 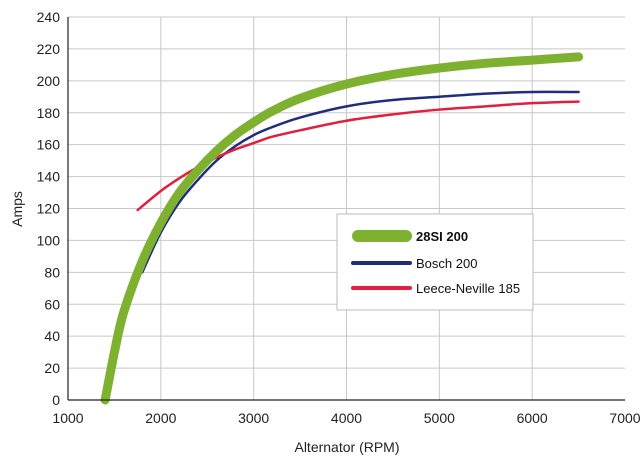 I want to click on y-tick-label: 20, so click(x=52, y=368).